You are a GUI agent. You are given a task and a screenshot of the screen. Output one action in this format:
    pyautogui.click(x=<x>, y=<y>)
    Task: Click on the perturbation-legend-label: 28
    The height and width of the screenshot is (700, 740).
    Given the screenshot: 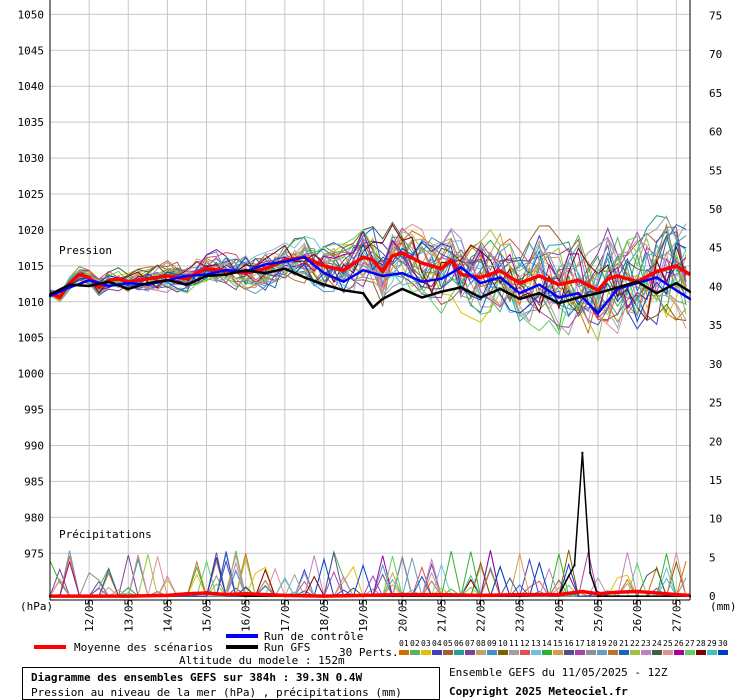 What is the action you would take?
    pyautogui.click(x=701, y=643)
    